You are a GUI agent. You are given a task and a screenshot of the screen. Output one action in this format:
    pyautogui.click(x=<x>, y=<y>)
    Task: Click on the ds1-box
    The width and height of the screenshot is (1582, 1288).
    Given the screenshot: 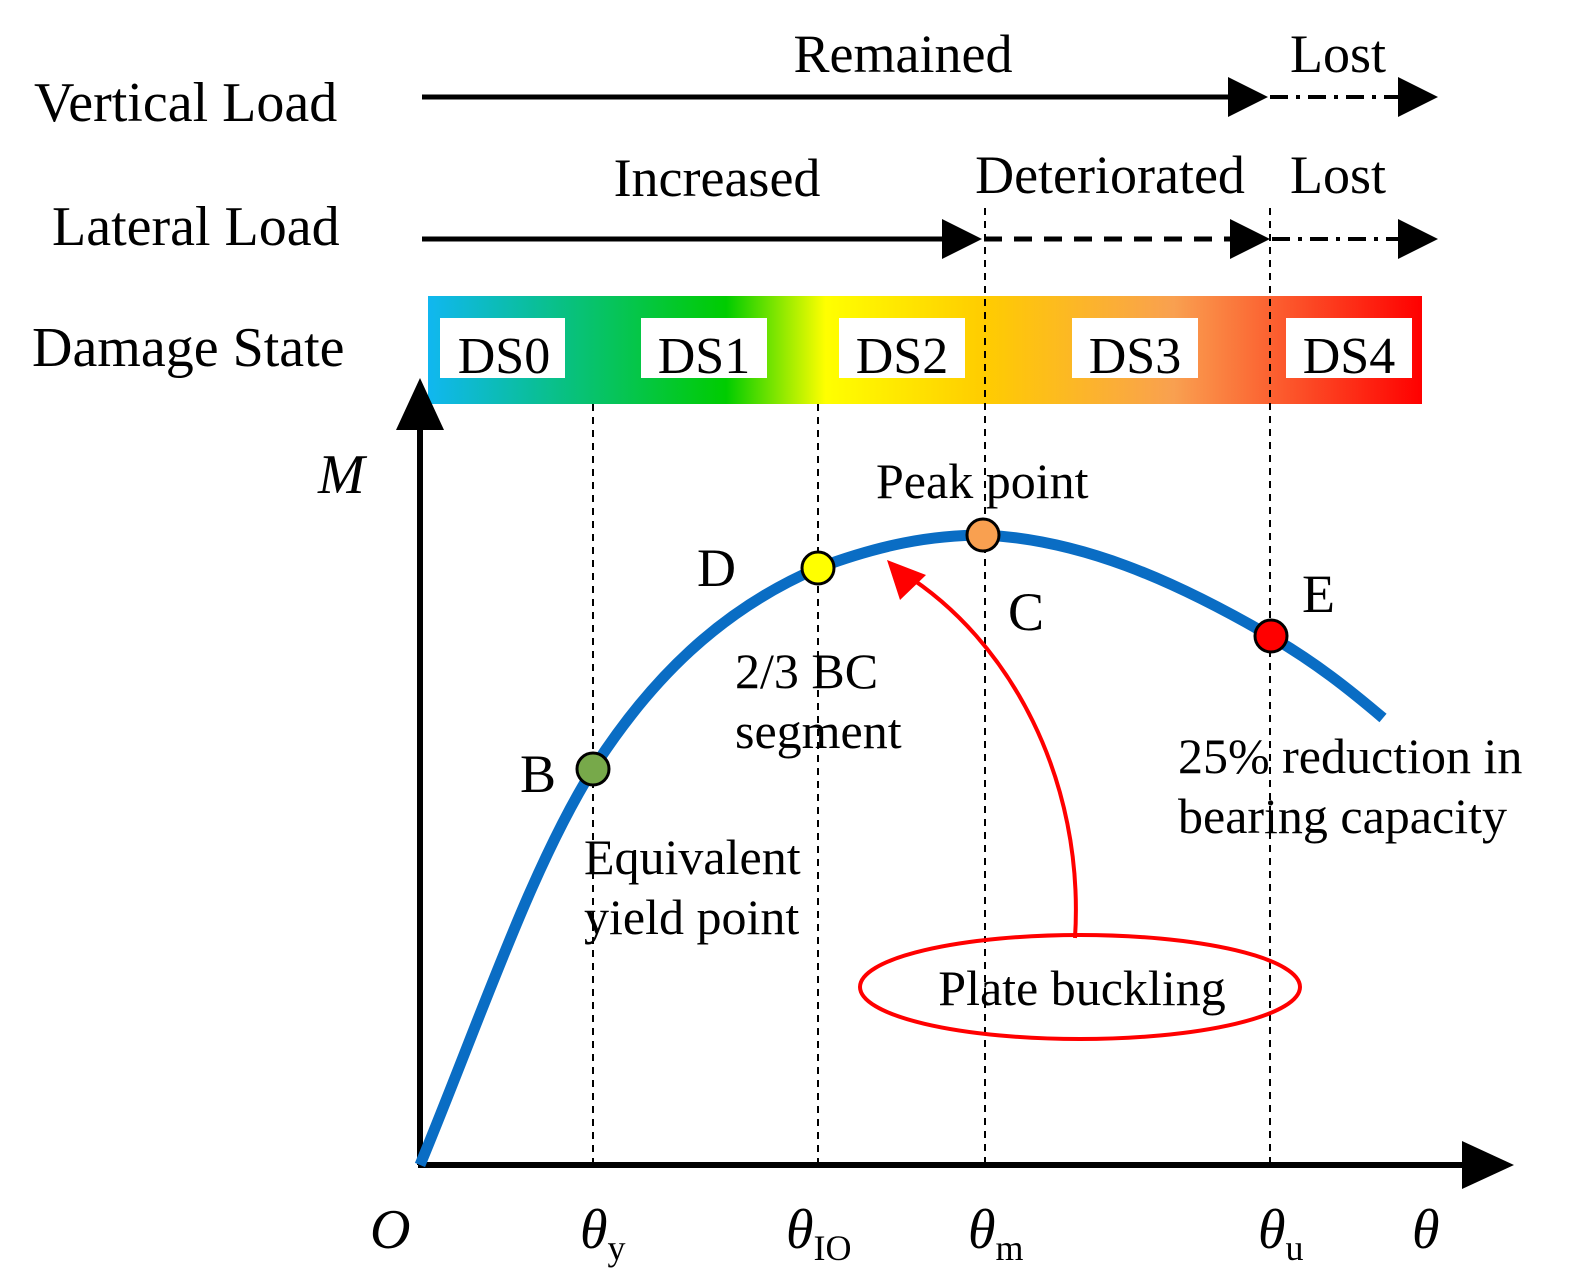 What is the action you would take?
    pyautogui.click(x=704, y=348)
    